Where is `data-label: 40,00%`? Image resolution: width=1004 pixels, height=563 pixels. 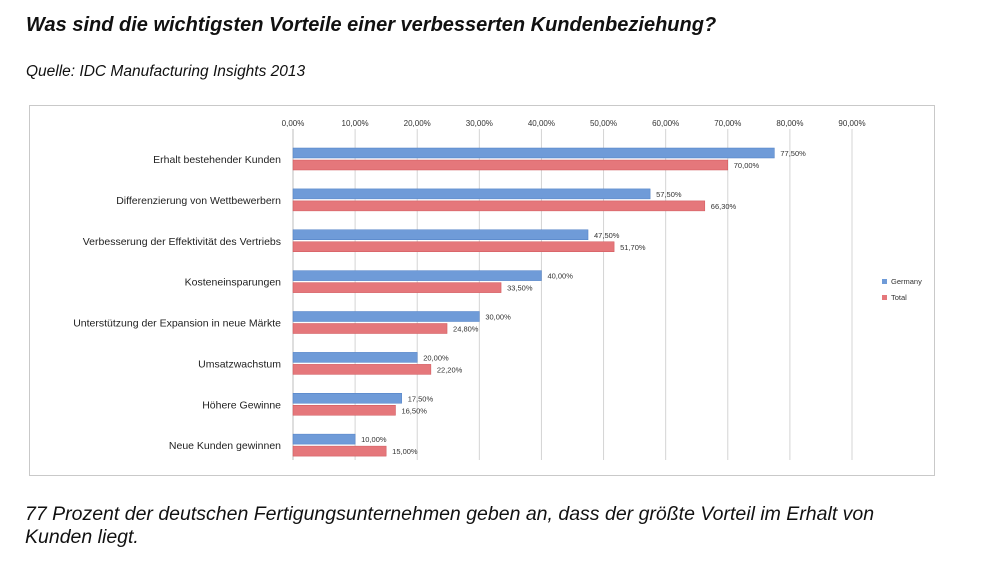 data-label: 40,00% is located at coordinates (560, 276).